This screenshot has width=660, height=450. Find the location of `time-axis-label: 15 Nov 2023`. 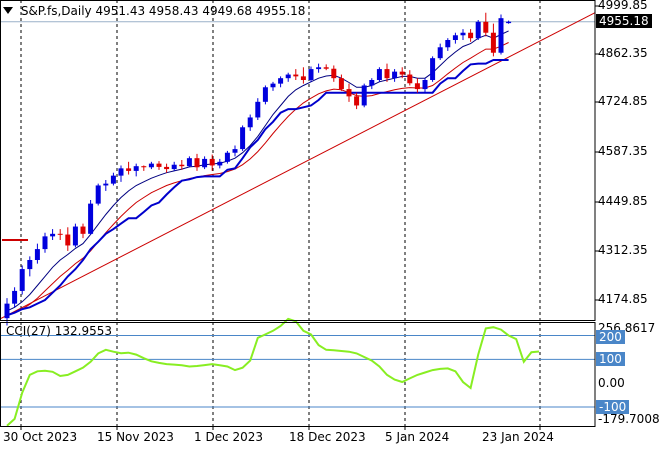

time-axis-label: 15 Nov 2023 is located at coordinates (135, 437).